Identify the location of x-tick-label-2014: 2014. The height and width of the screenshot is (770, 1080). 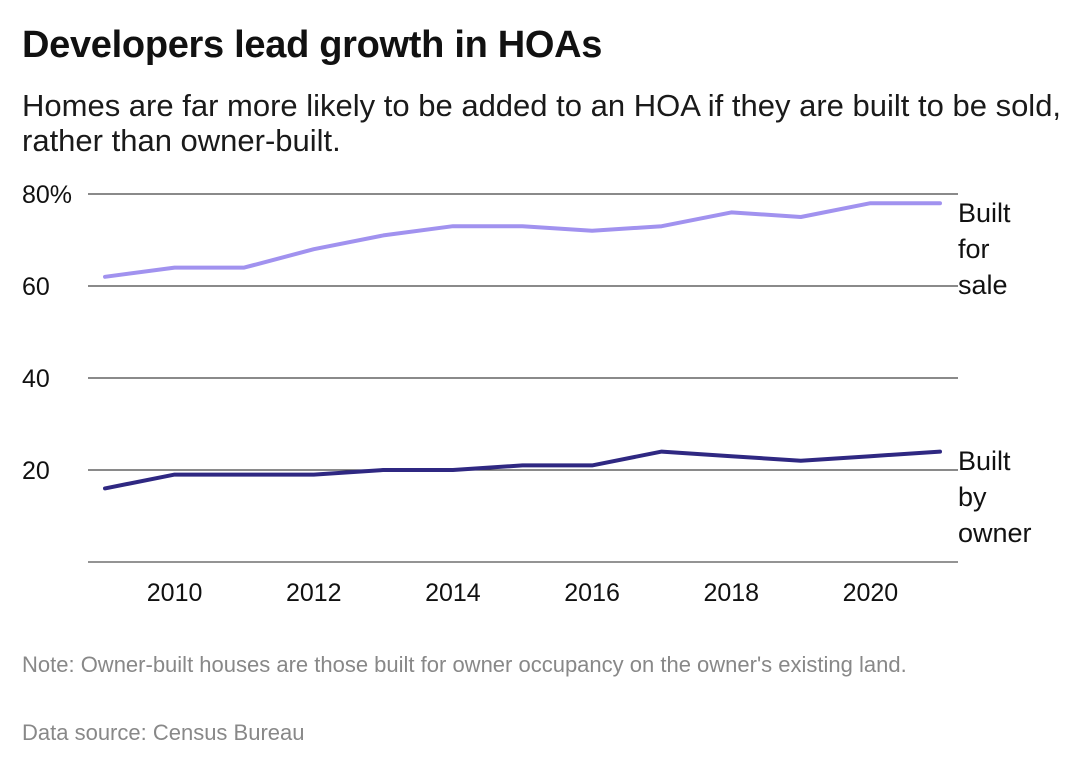
(453, 593).